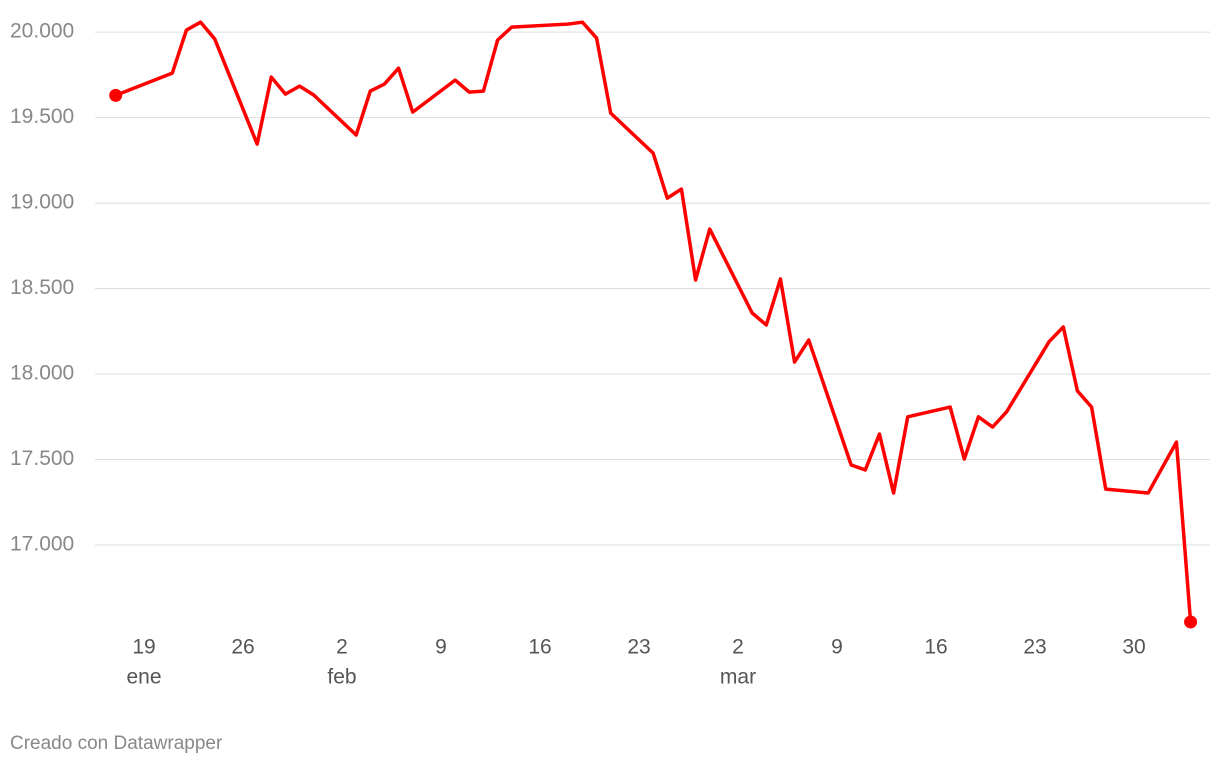  What do you see at coordinates (116, 743) in the screenshot?
I see `footer: Creado con Datawrapper` at bounding box center [116, 743].